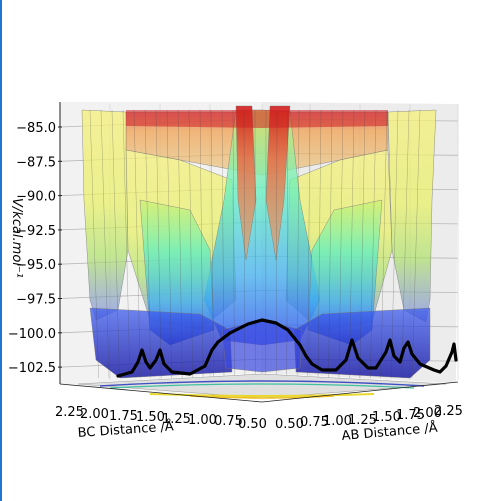 The height and width of the screenshot is (501, 502). I want to click on ab-tick-label: 2.25, so click(448, 411).